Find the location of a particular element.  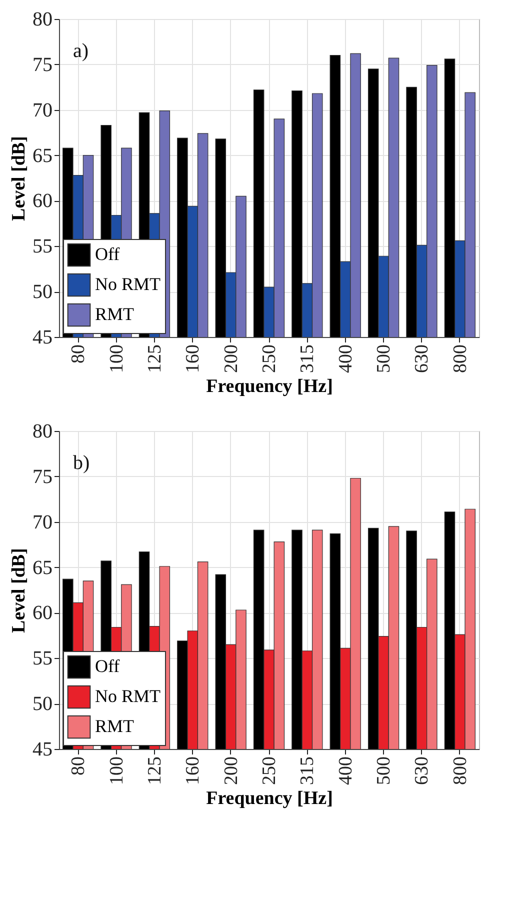

annotation: a) is located at coordinates (81, 51).